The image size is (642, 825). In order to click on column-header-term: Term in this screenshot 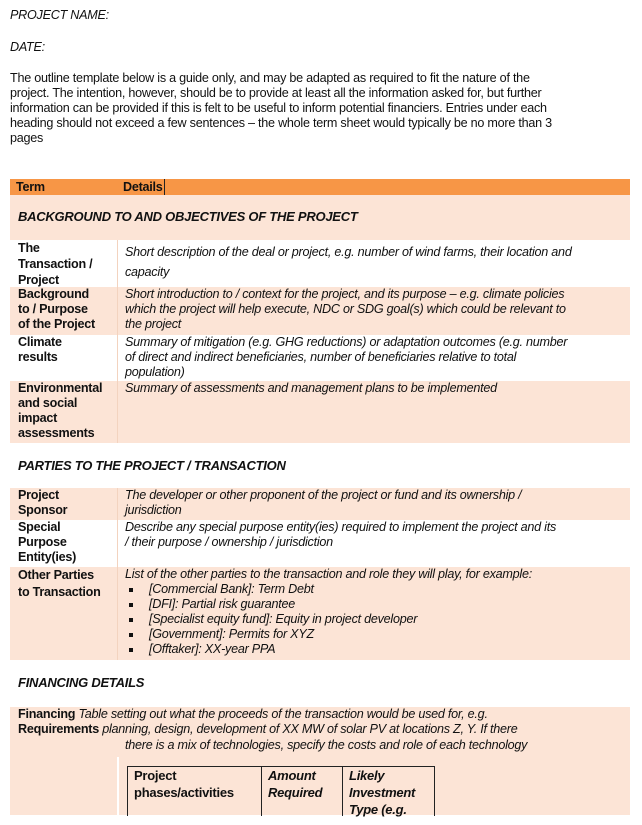, I will do `click(30, 187)`.